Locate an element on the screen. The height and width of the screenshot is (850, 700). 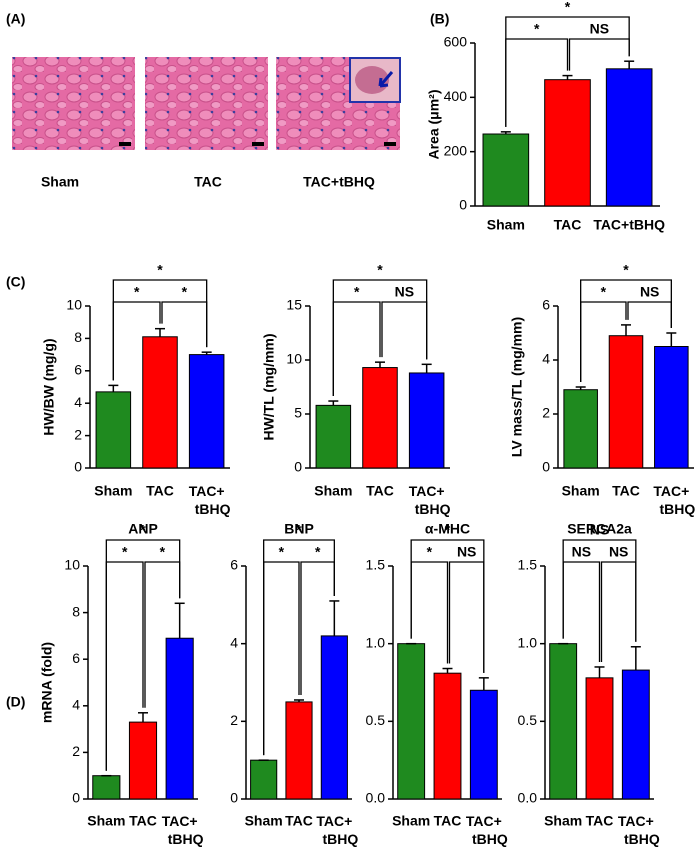
y-tick-label: 1.0 is located at coordinates (528, 642).